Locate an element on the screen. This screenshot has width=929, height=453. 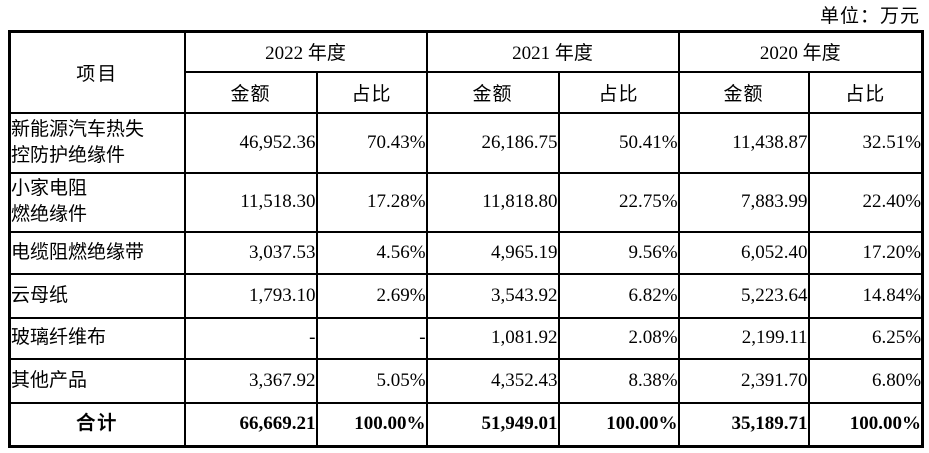
total-amount-2021: 51,949.01 is located at coordinates (492, 424).